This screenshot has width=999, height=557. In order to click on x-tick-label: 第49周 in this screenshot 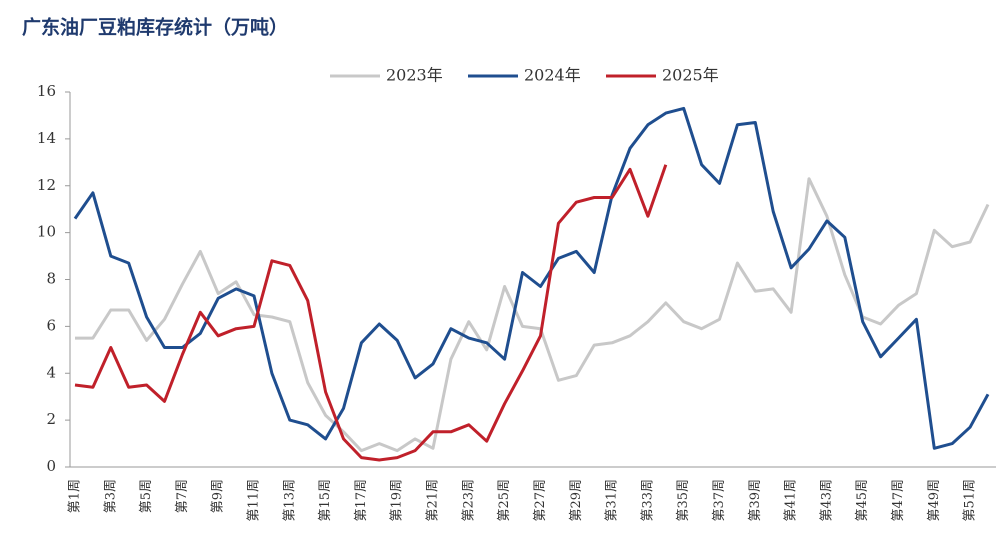, I will do `click(934, 500)`.